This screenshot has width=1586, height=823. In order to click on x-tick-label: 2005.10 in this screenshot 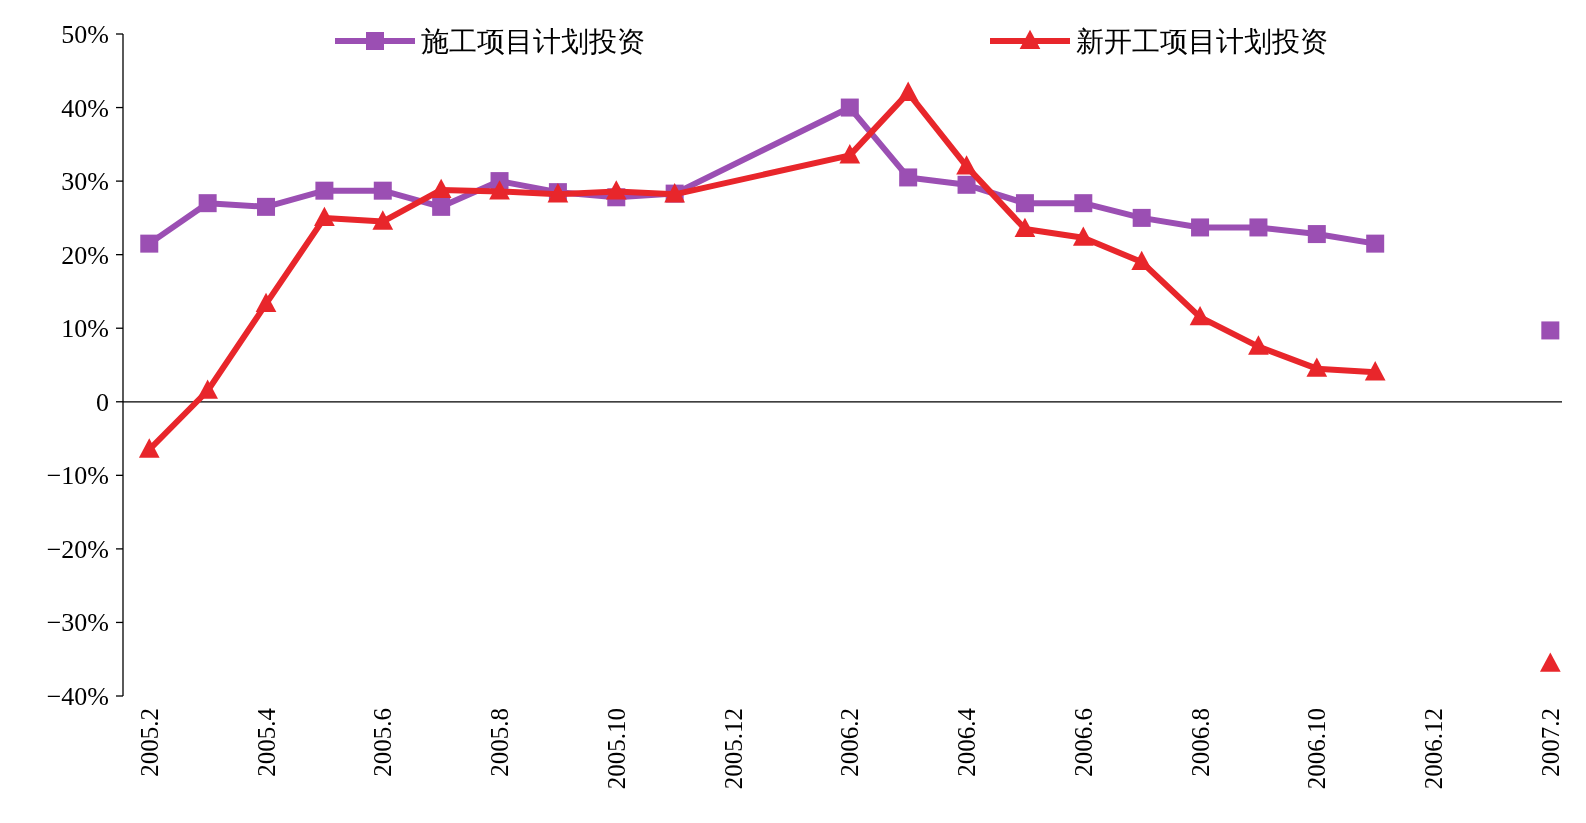, I will do `click(616, 749)`.